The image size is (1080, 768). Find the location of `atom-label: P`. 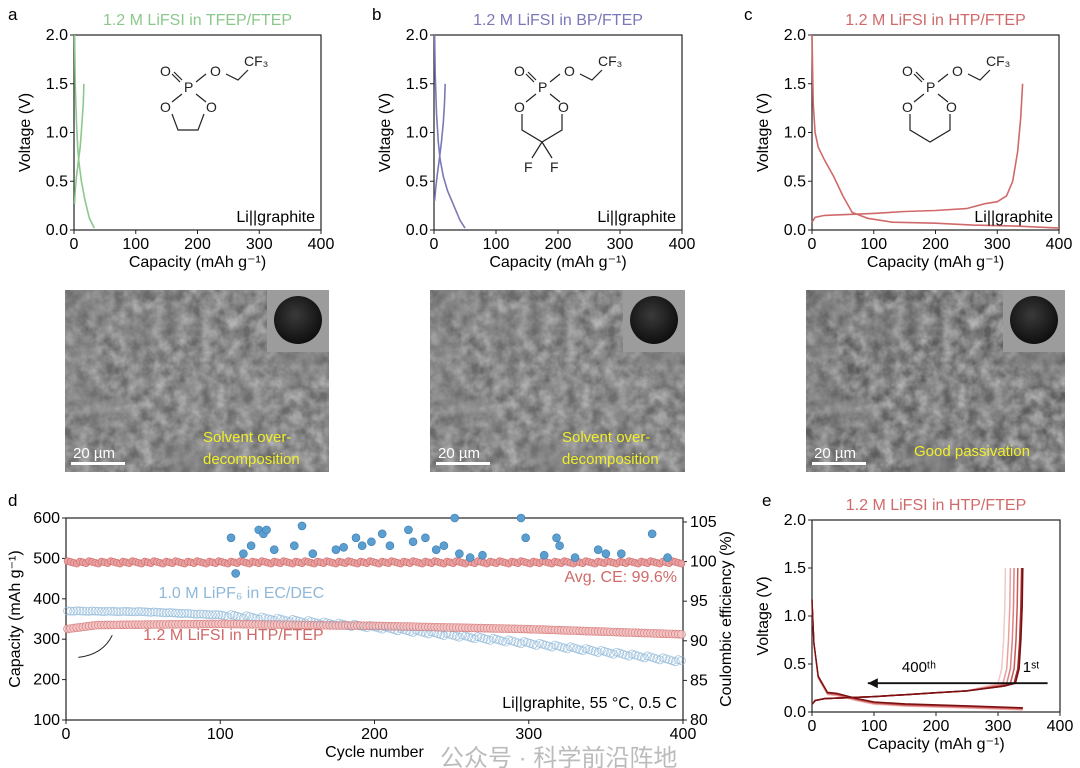

atom-label: P is located at coordinates (930, 87).